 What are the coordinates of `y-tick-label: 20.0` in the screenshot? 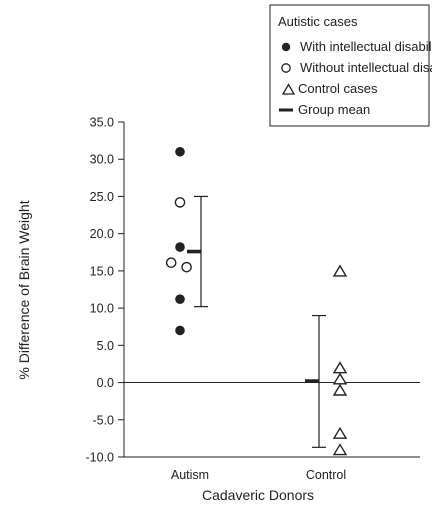 It's located at (102, 234).